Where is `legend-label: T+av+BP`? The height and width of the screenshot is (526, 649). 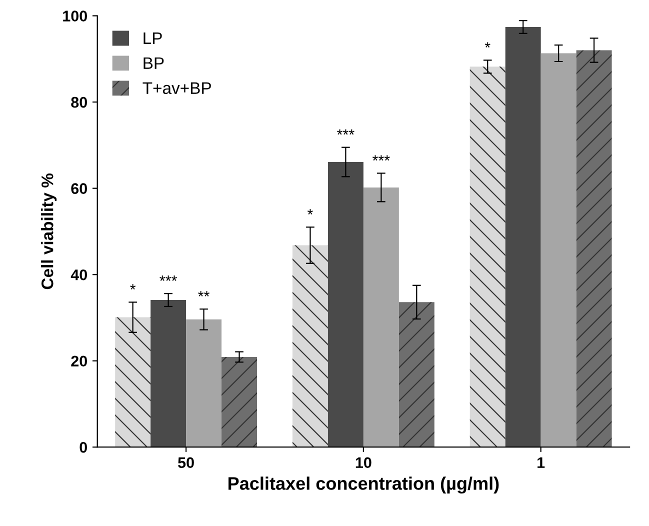
legend-label: T+av+BP is located at coordinates (176, 88).